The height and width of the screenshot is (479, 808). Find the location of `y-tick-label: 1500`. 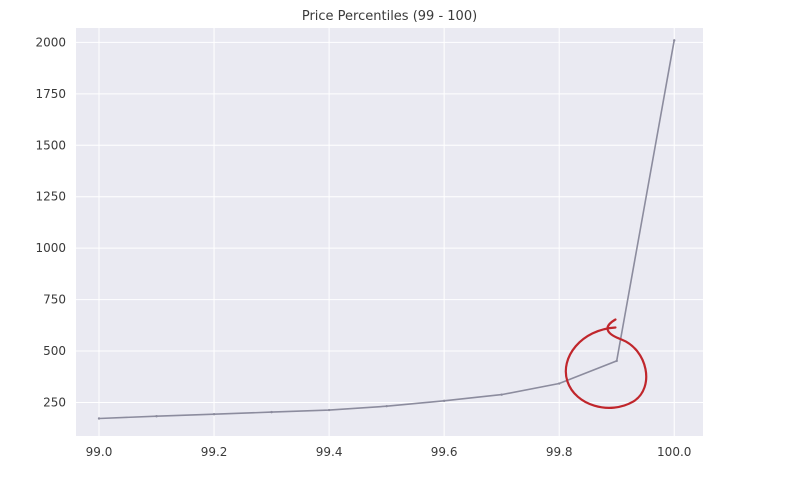

y-tick-label: 1500 is located at coordinates (50, 145).